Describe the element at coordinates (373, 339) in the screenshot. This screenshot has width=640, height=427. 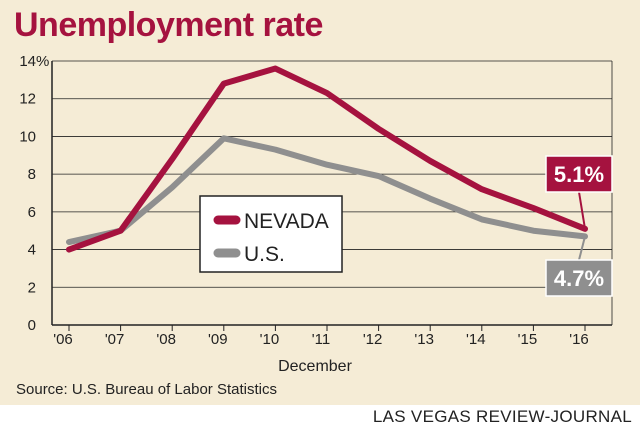
I see `x-tick-label: '12` at that location.